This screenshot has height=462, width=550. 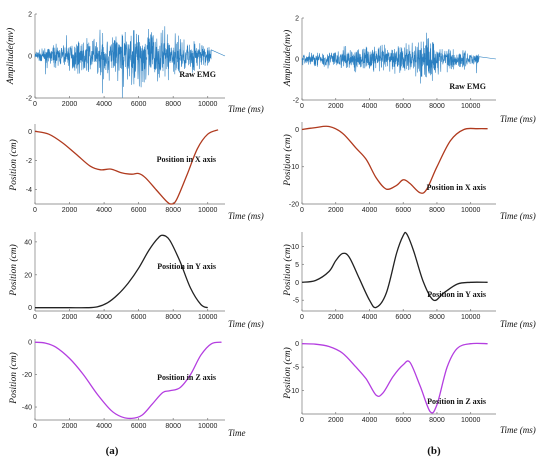 I want to click on y-tick-label: -40, so click(x=27, y=408).